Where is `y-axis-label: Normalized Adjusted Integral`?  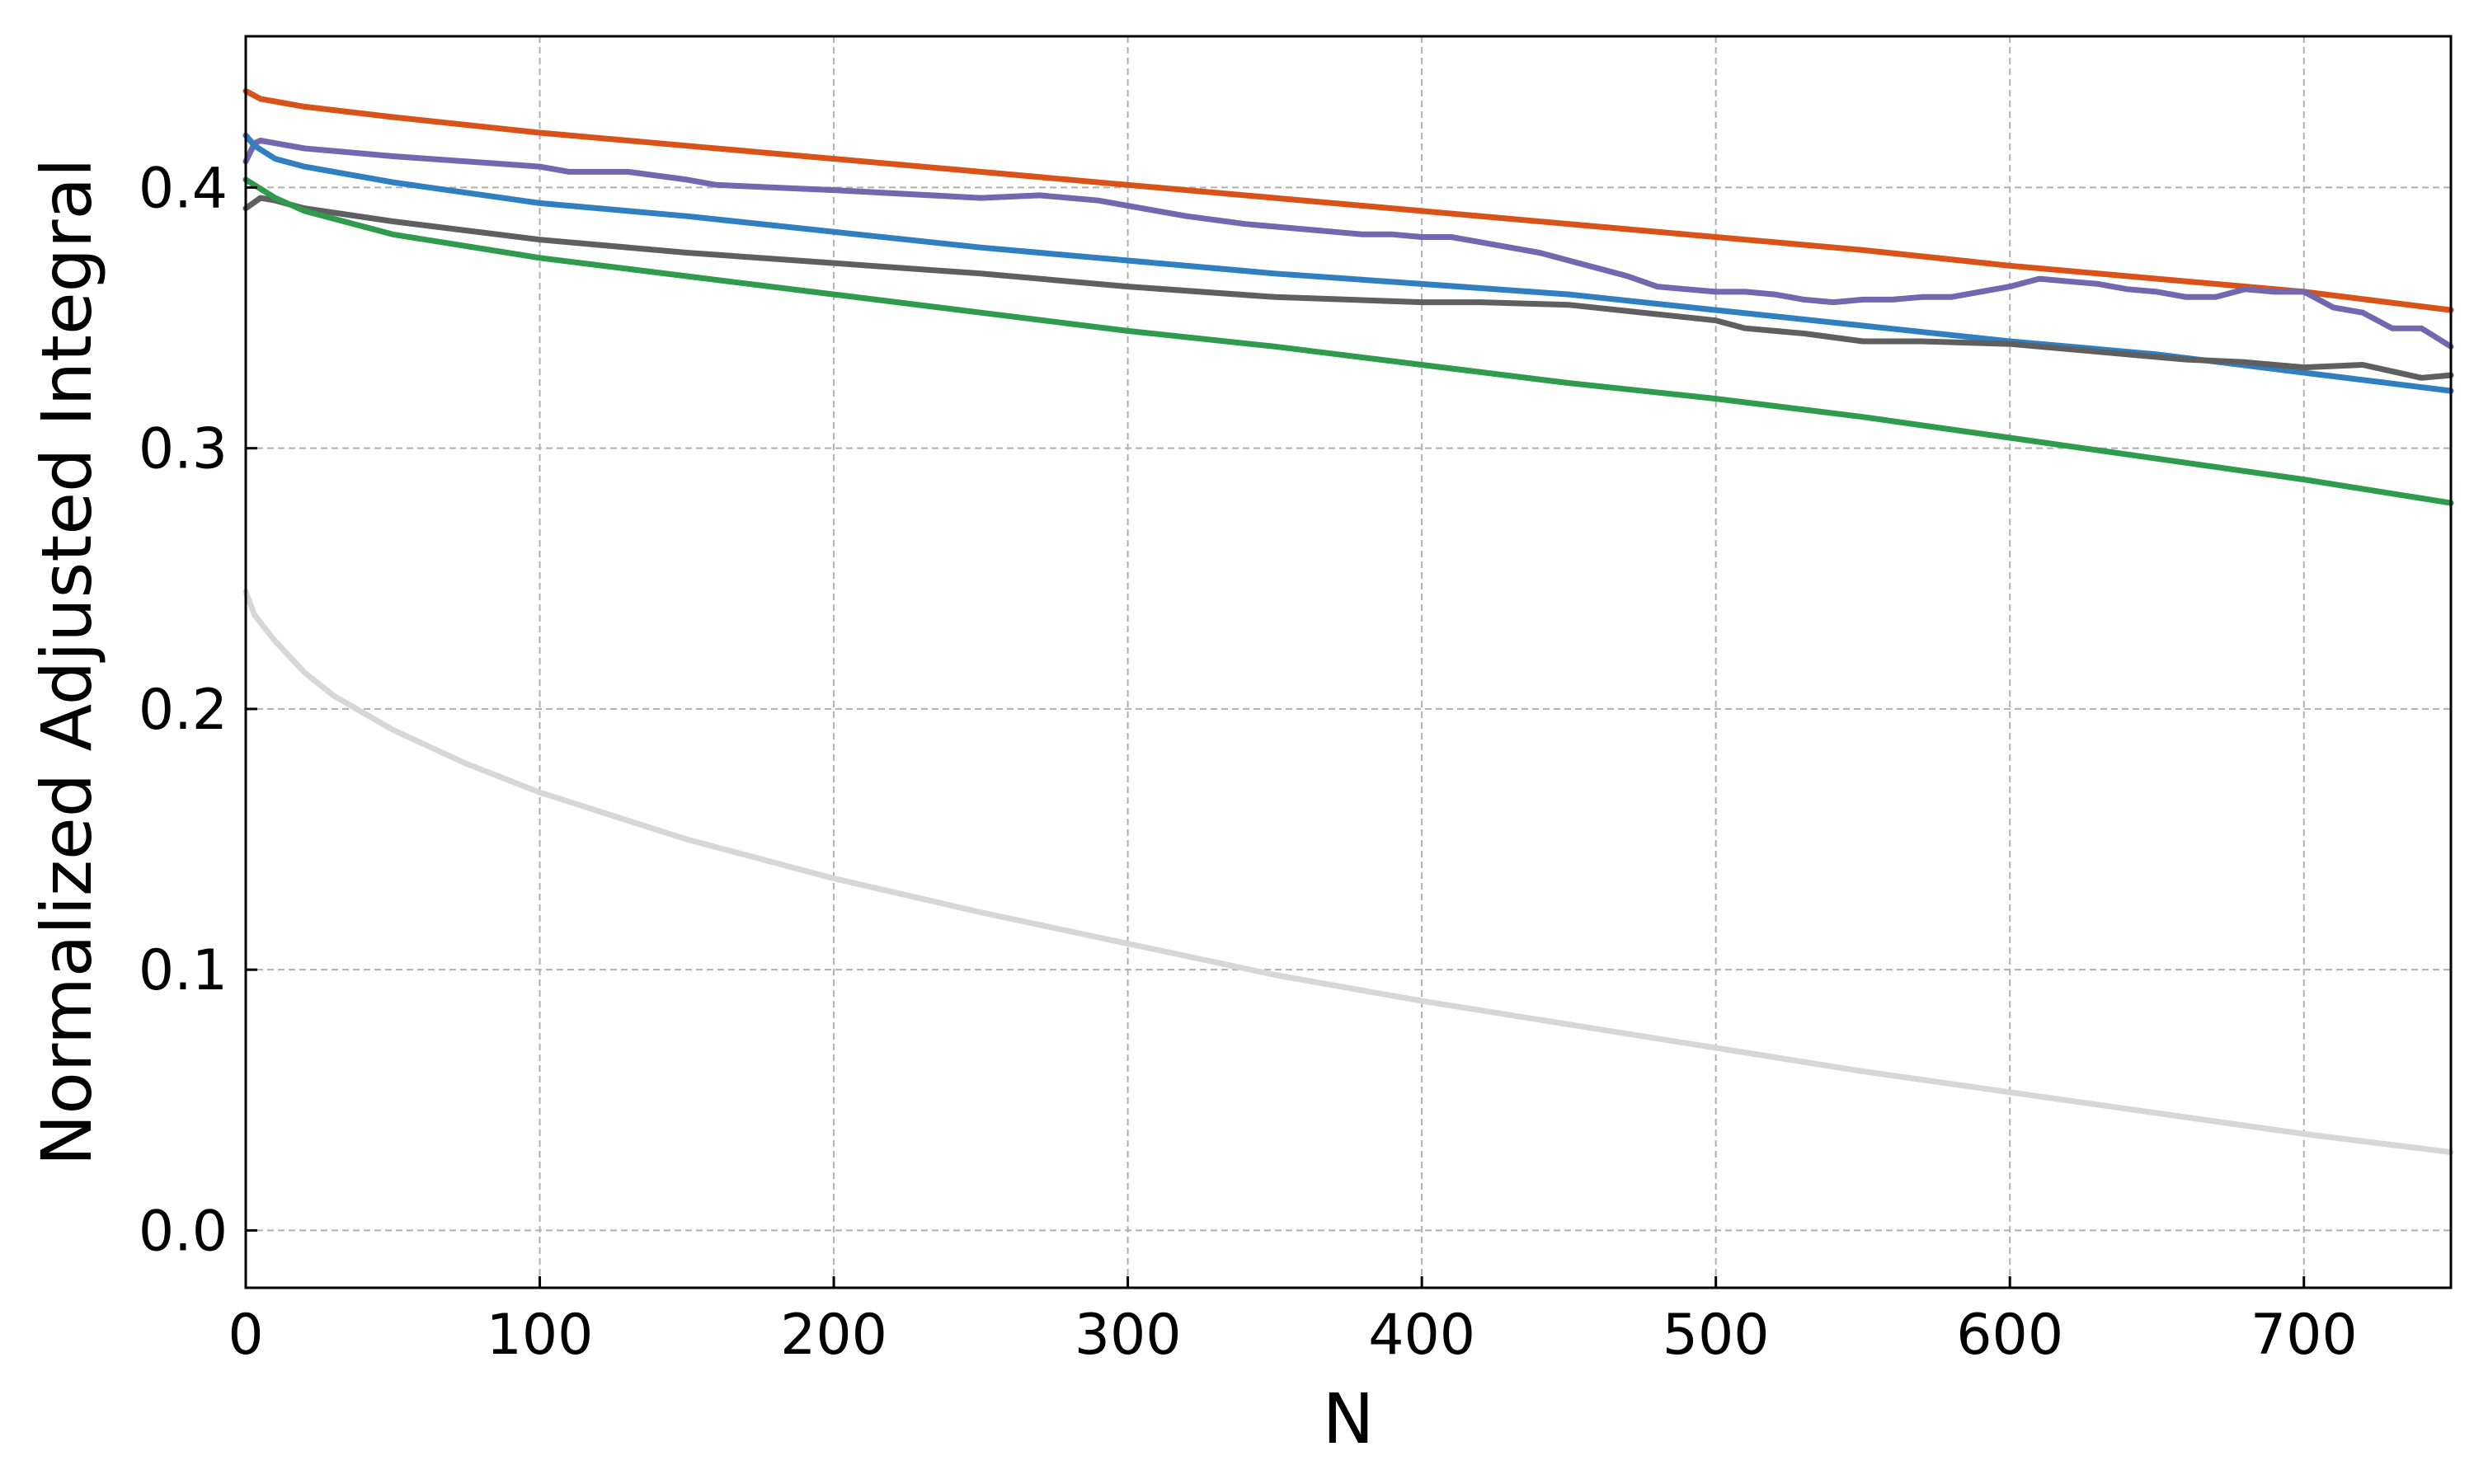
y-axis-label: Normalized Adjusted Integral is located at coordinates (66, 662).